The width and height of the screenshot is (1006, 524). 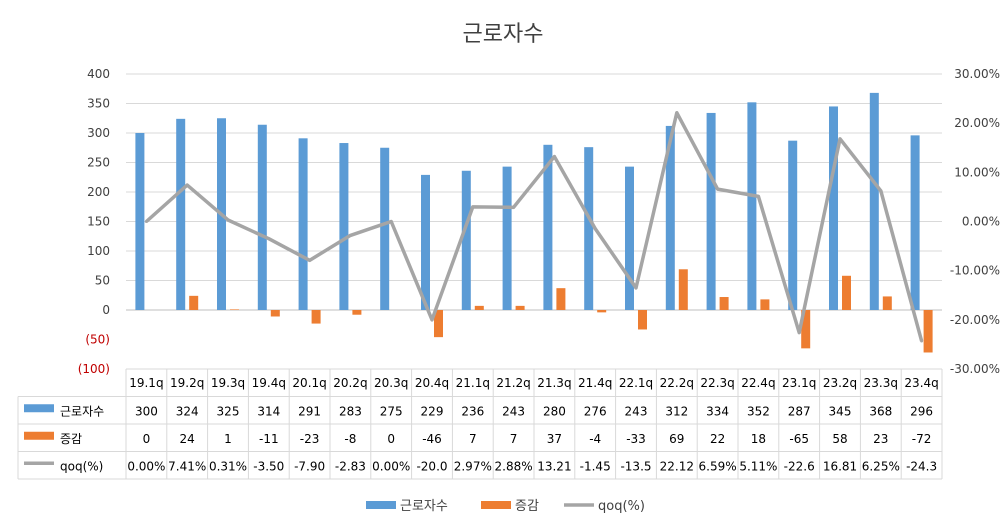 I want to click on category-label: 19.1q, so click(x=146, y=383).